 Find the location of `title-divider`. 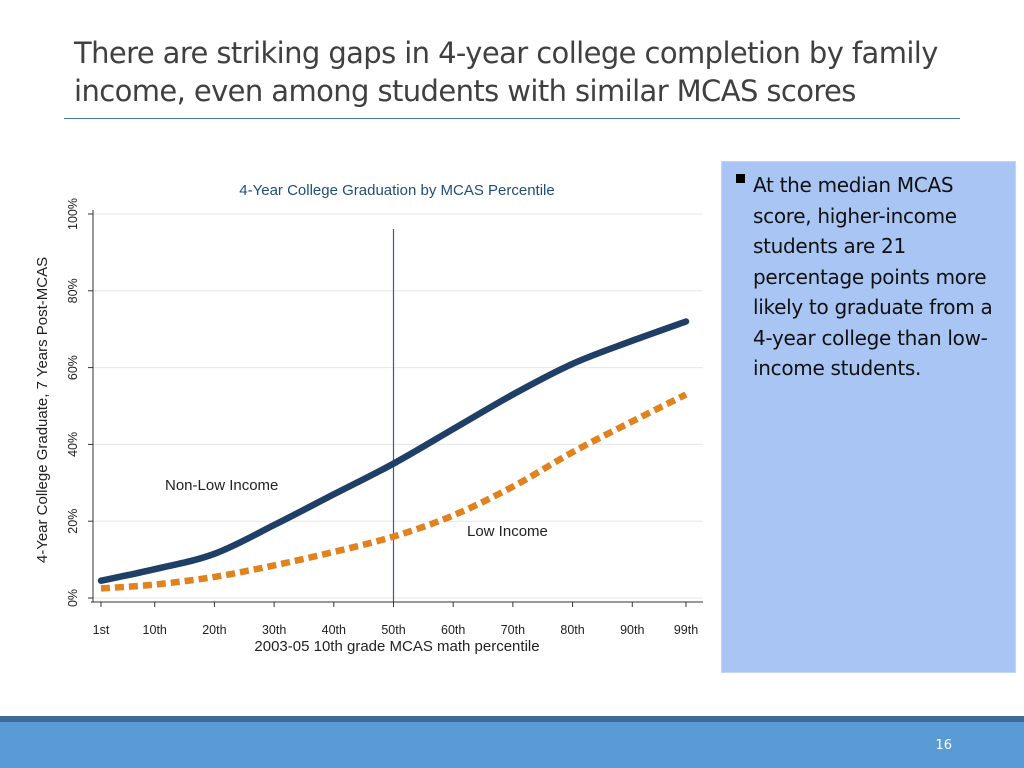

title-divider is located at coordinates (512, 118).